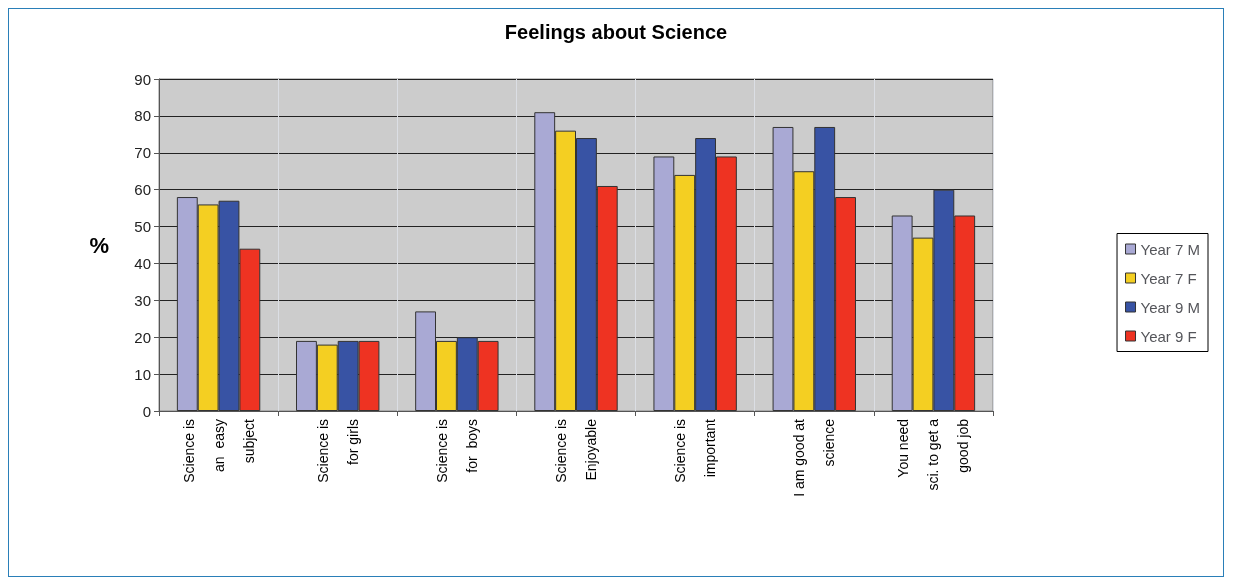 The width and height of the screenshot is (1234, 587). I want to click on legend-label: Year 7 F, so click(1168, 278).